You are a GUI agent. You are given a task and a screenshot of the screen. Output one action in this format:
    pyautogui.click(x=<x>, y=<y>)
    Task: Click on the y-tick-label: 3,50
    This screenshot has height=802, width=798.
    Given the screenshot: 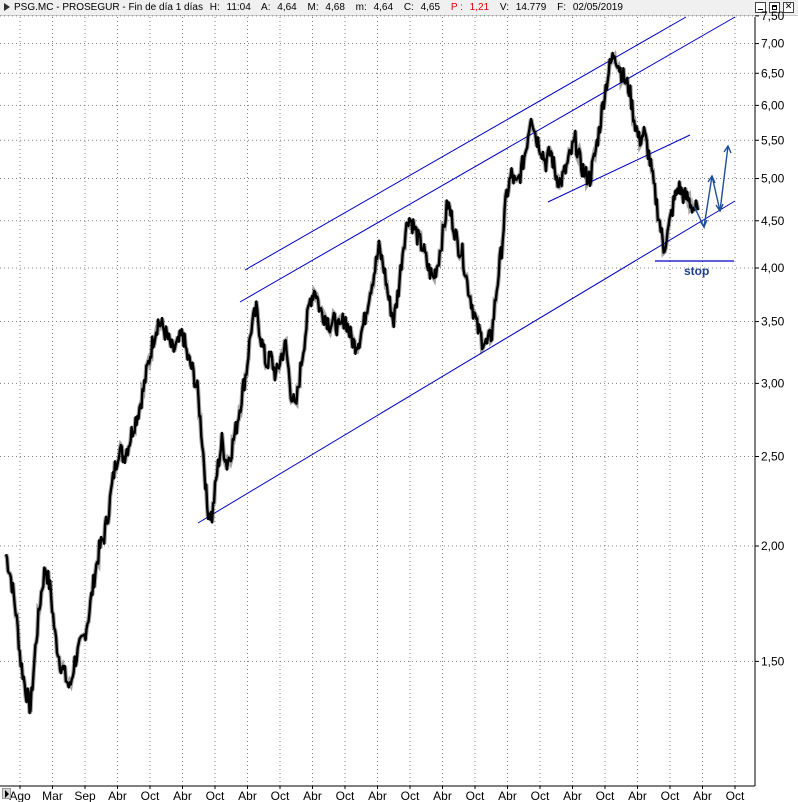 What is the action you would take?
    pyautogui.click(x=773, y=322)
    